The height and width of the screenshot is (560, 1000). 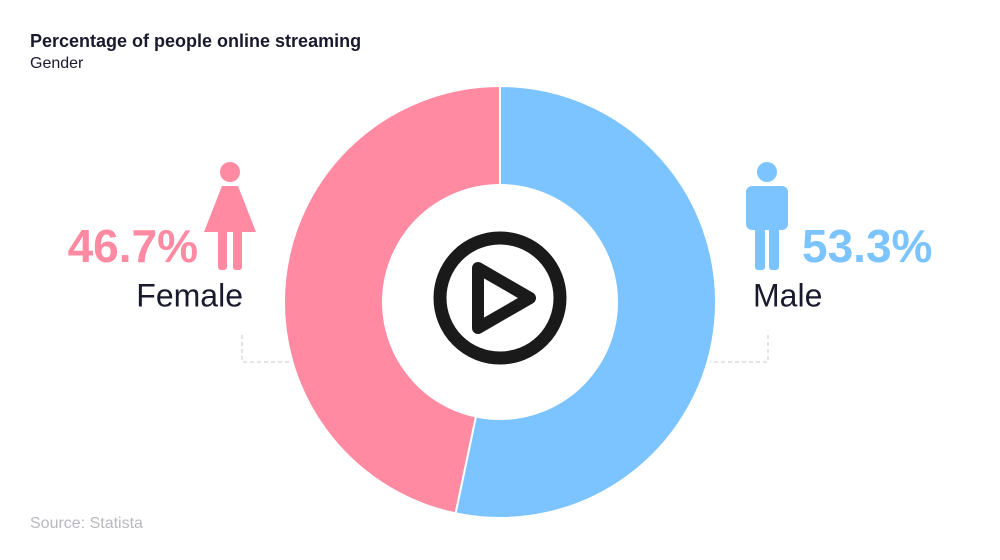 I want to click on chart-subtitle: Gender, so click(x=57, y=63).